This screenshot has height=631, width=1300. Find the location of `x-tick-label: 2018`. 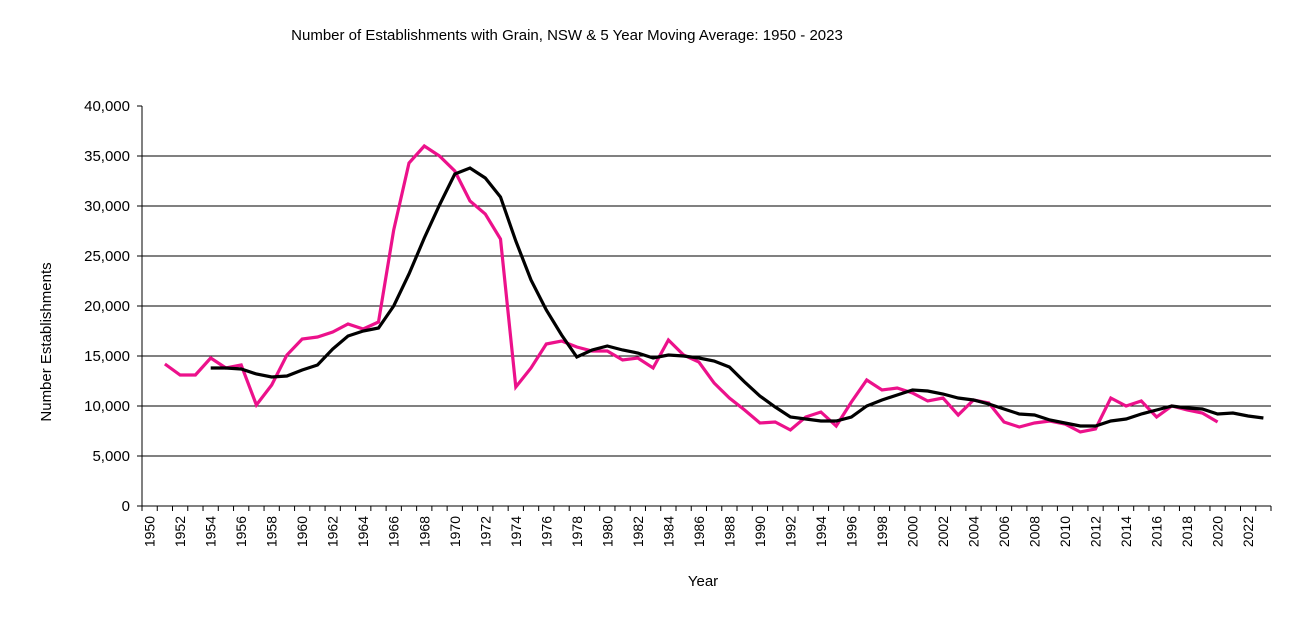

x-tick-label: 2018 is located at coordinates (1187, 531).